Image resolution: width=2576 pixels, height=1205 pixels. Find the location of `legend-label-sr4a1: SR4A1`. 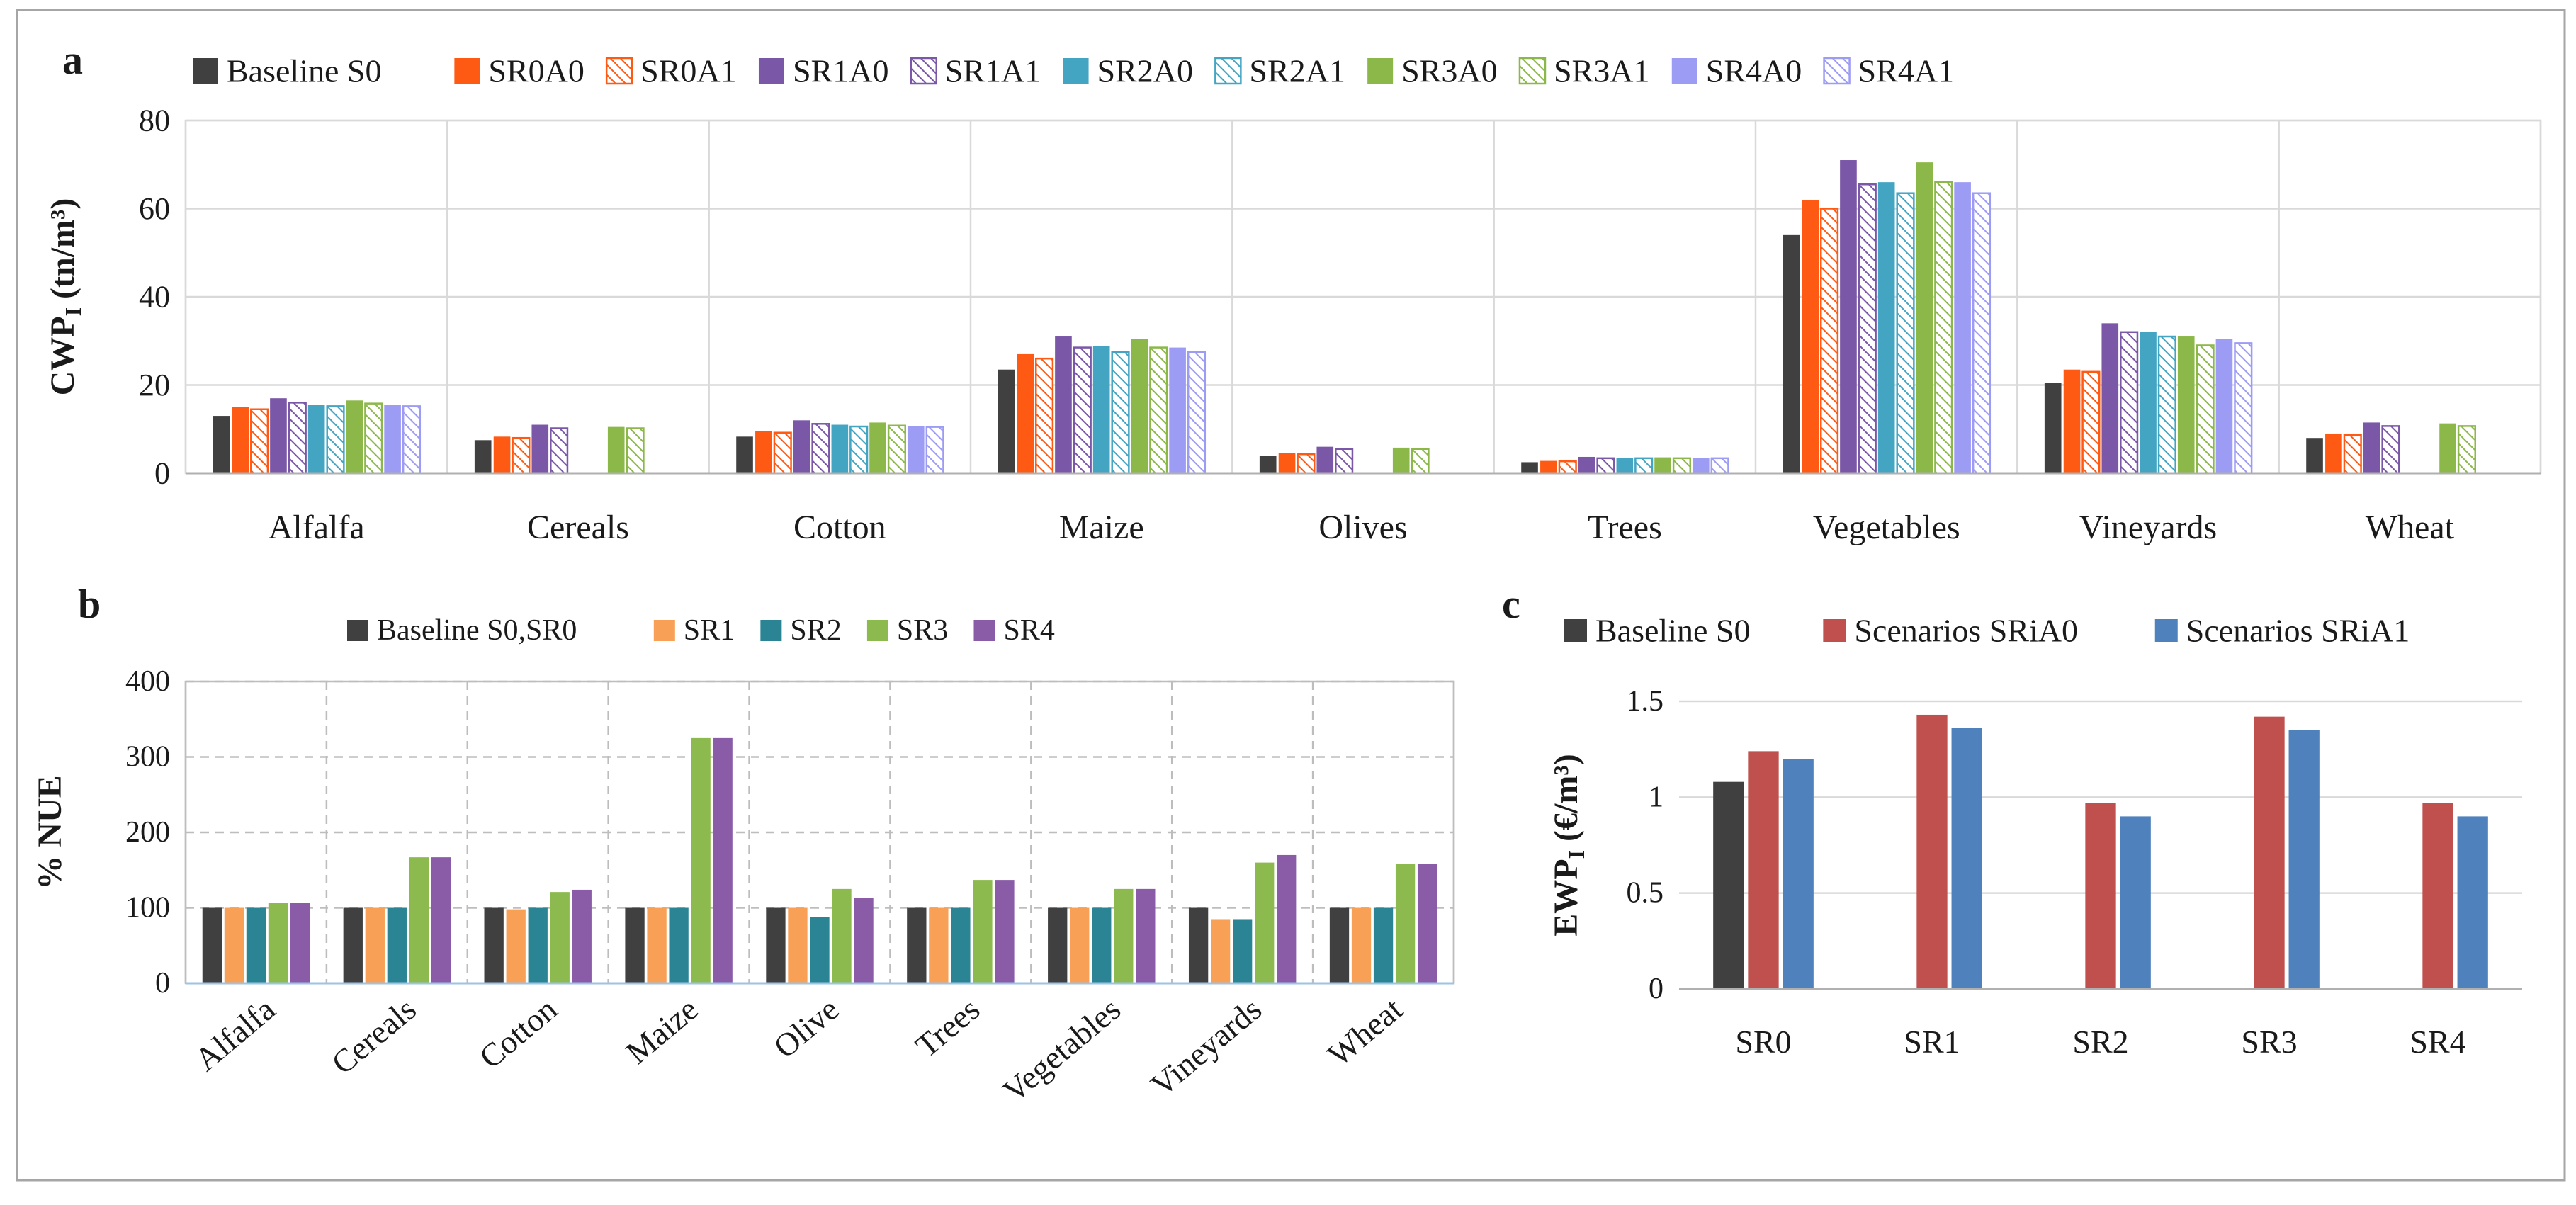

legend-label-sr4a1: SR4A1 is located at coordinates (1906, 71).